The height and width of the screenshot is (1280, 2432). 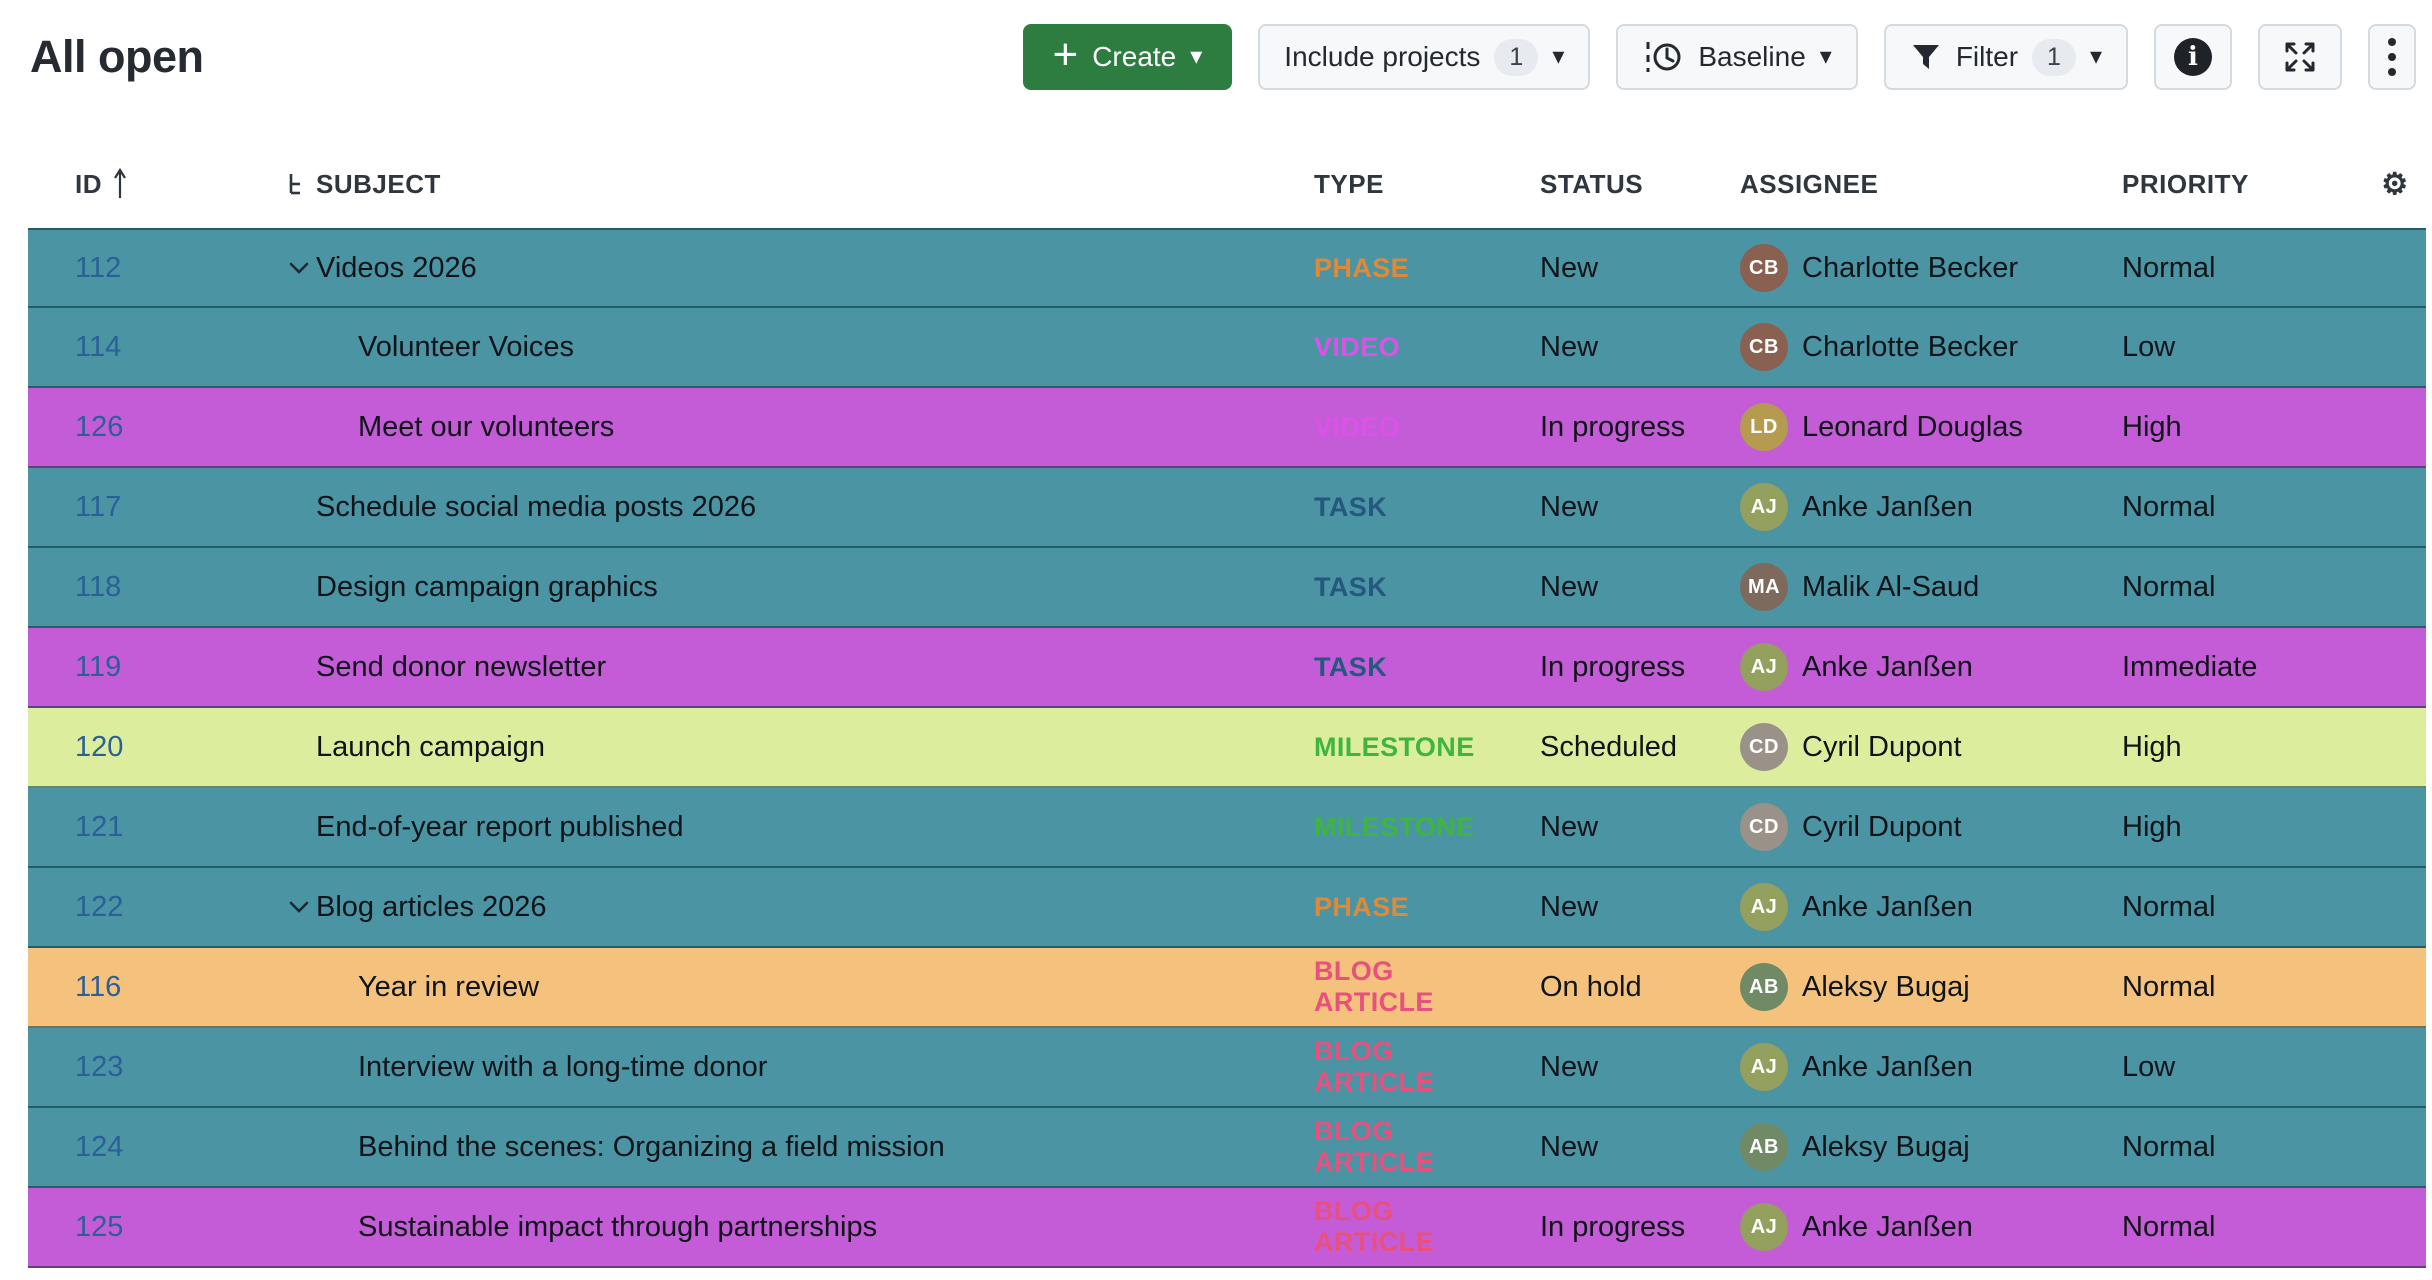 What do you see at coordinates (1882, 746) in the screenshot?
I see `assignee-name: Cyril Dupont` at bounding box center [1882, 746].